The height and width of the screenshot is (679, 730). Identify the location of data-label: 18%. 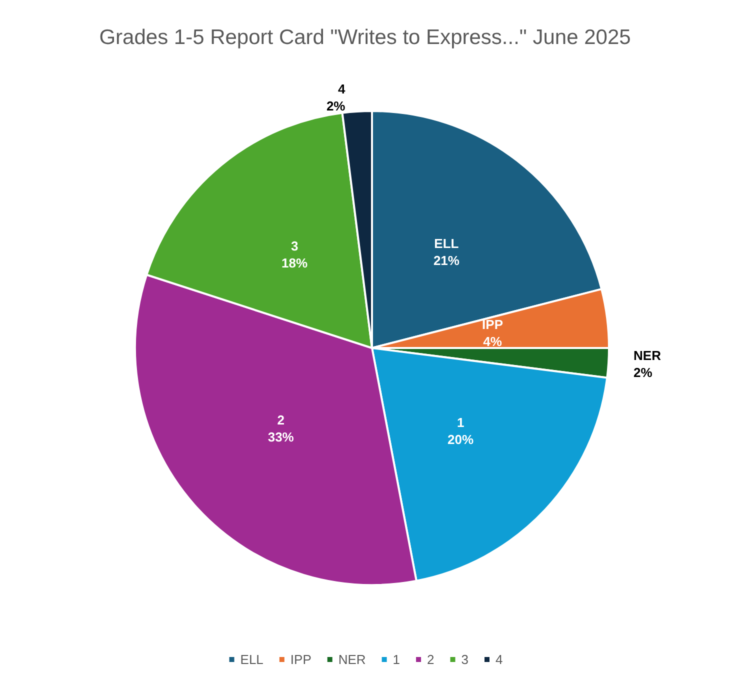
(295, 262).